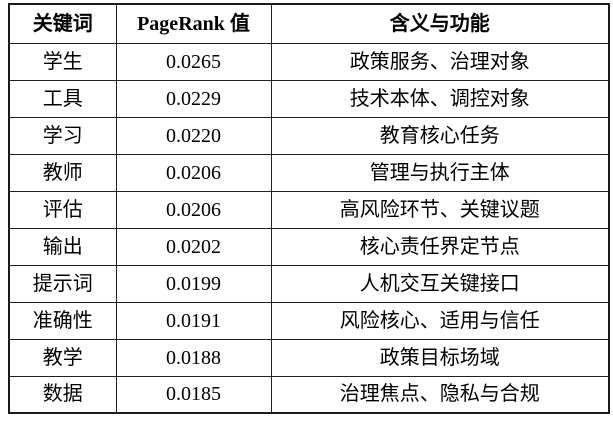 The image size is (613, 426). I want to click on table-cell: 输出, so click(62, 246).